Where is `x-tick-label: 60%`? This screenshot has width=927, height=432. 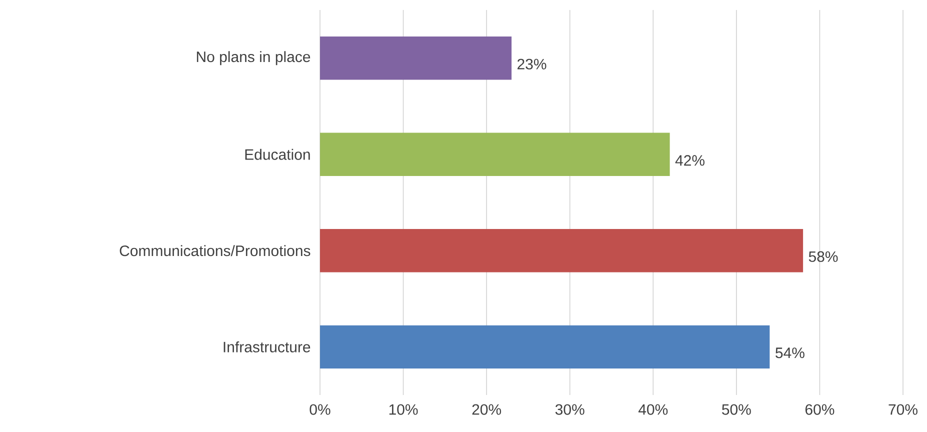 x-tick-label: 60% is located at coordinates (819, 409).